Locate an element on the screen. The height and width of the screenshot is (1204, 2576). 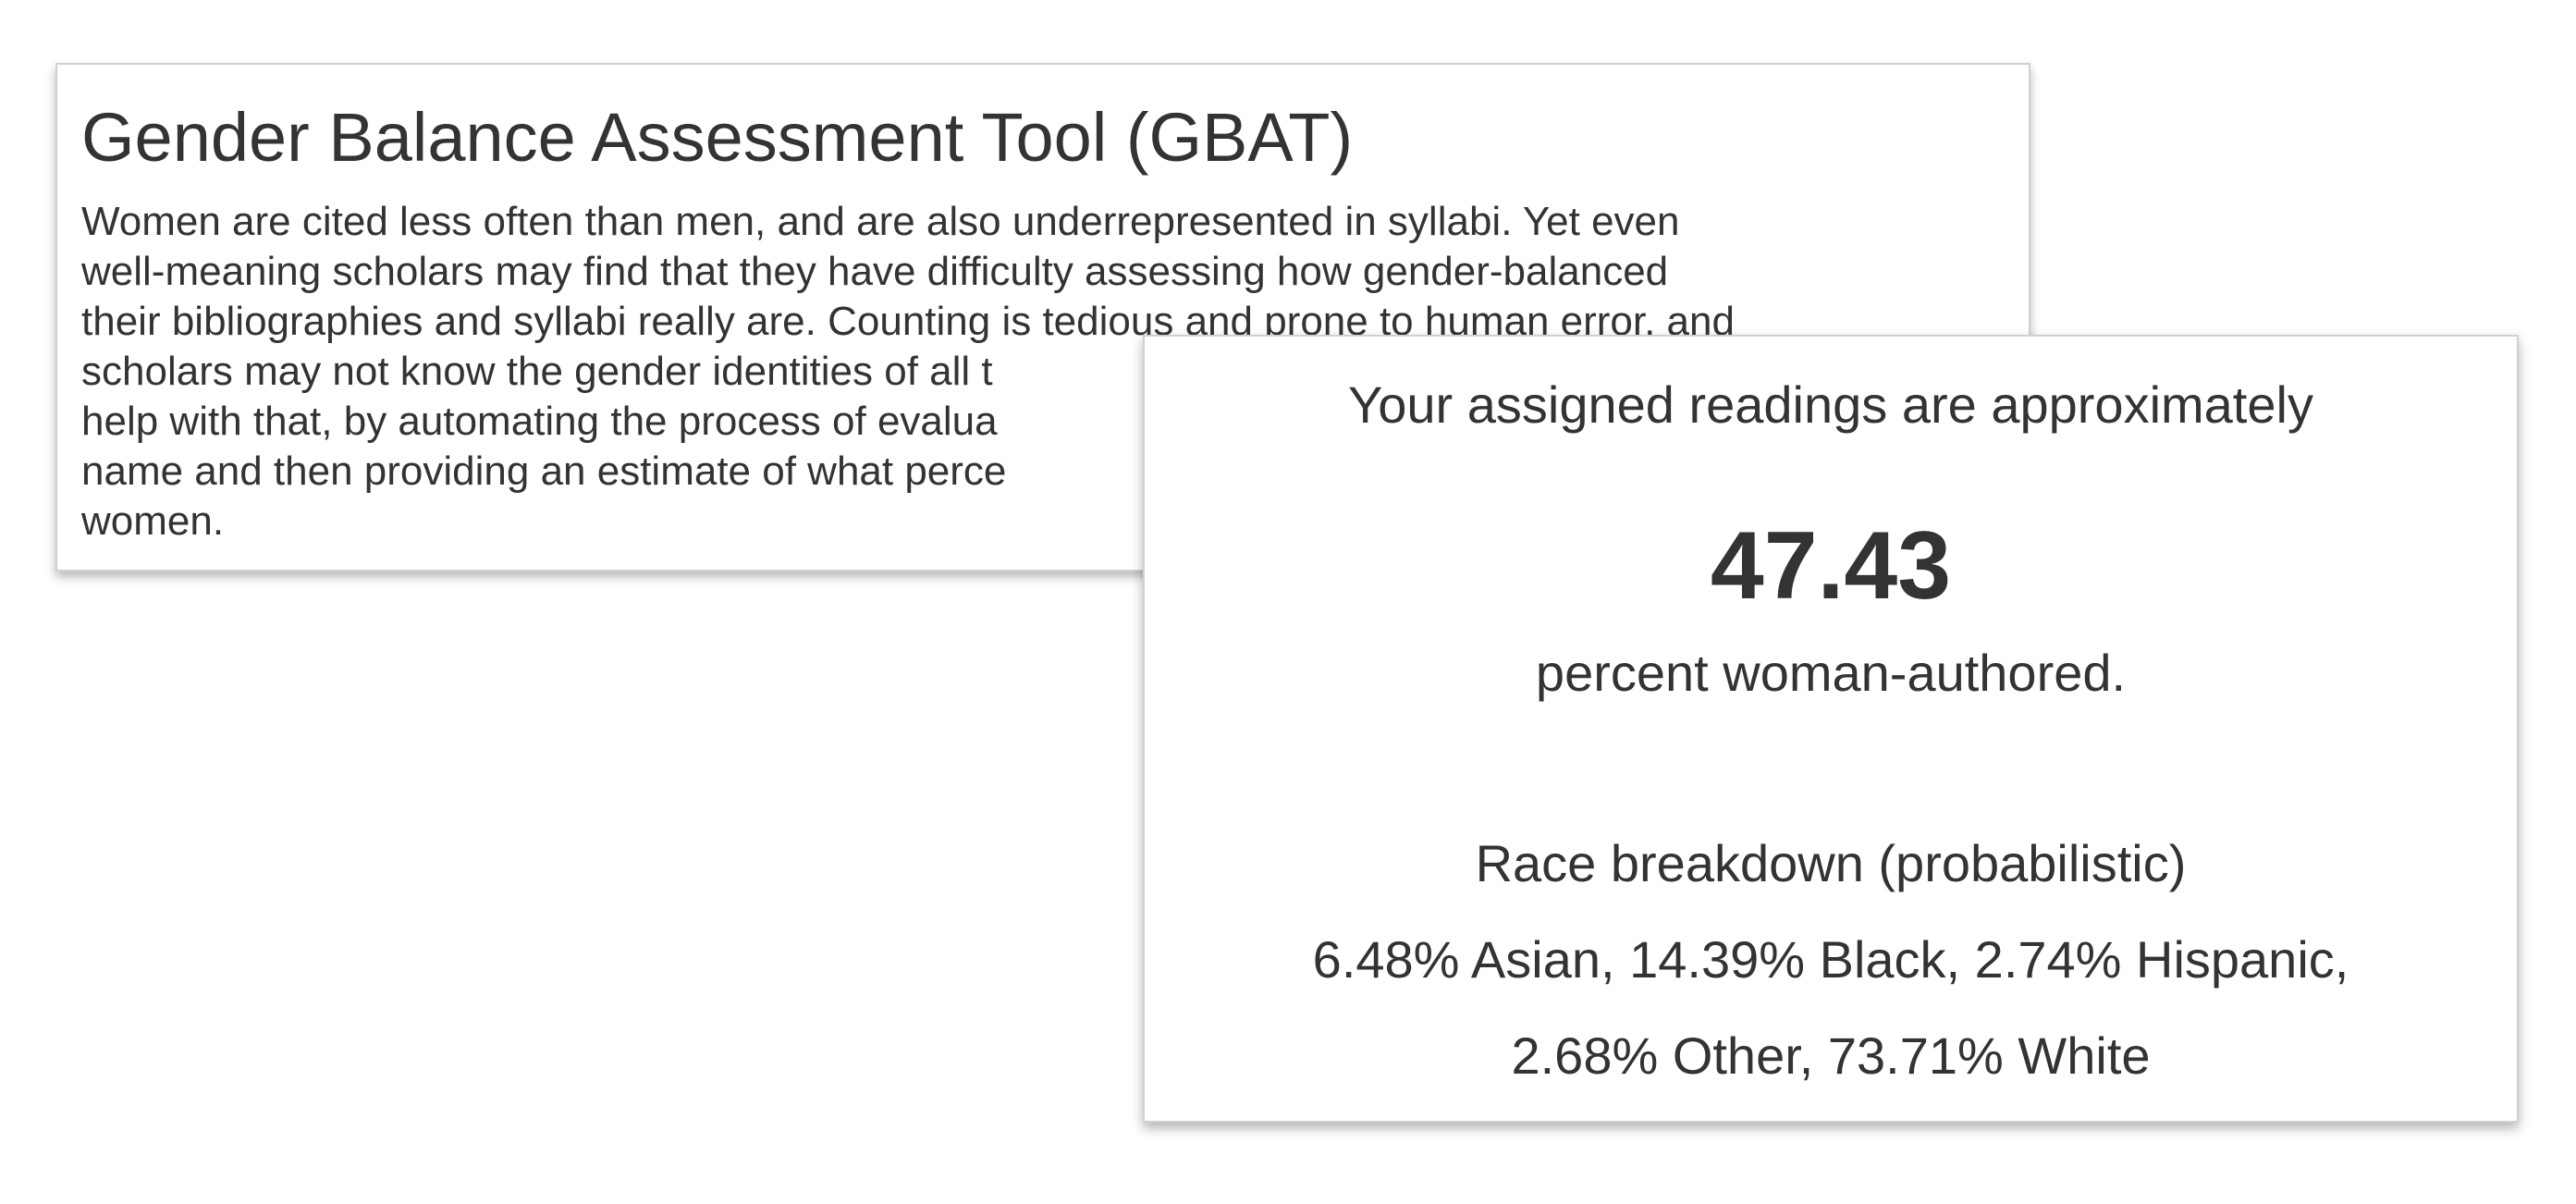
race-breakdown-line: 2.68% Other, 73.71% White is located at coordinates (1831, 1055).